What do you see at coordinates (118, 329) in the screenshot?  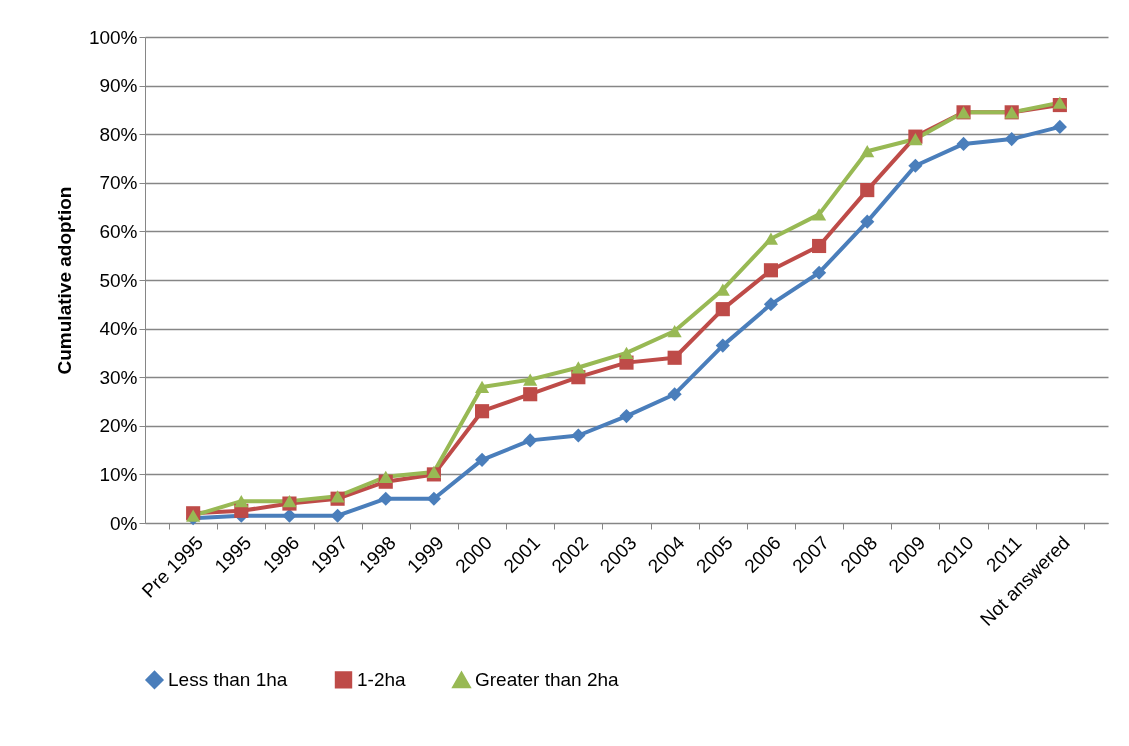 I see `y-tick-label: 40%` at bounding box center [118, 329].